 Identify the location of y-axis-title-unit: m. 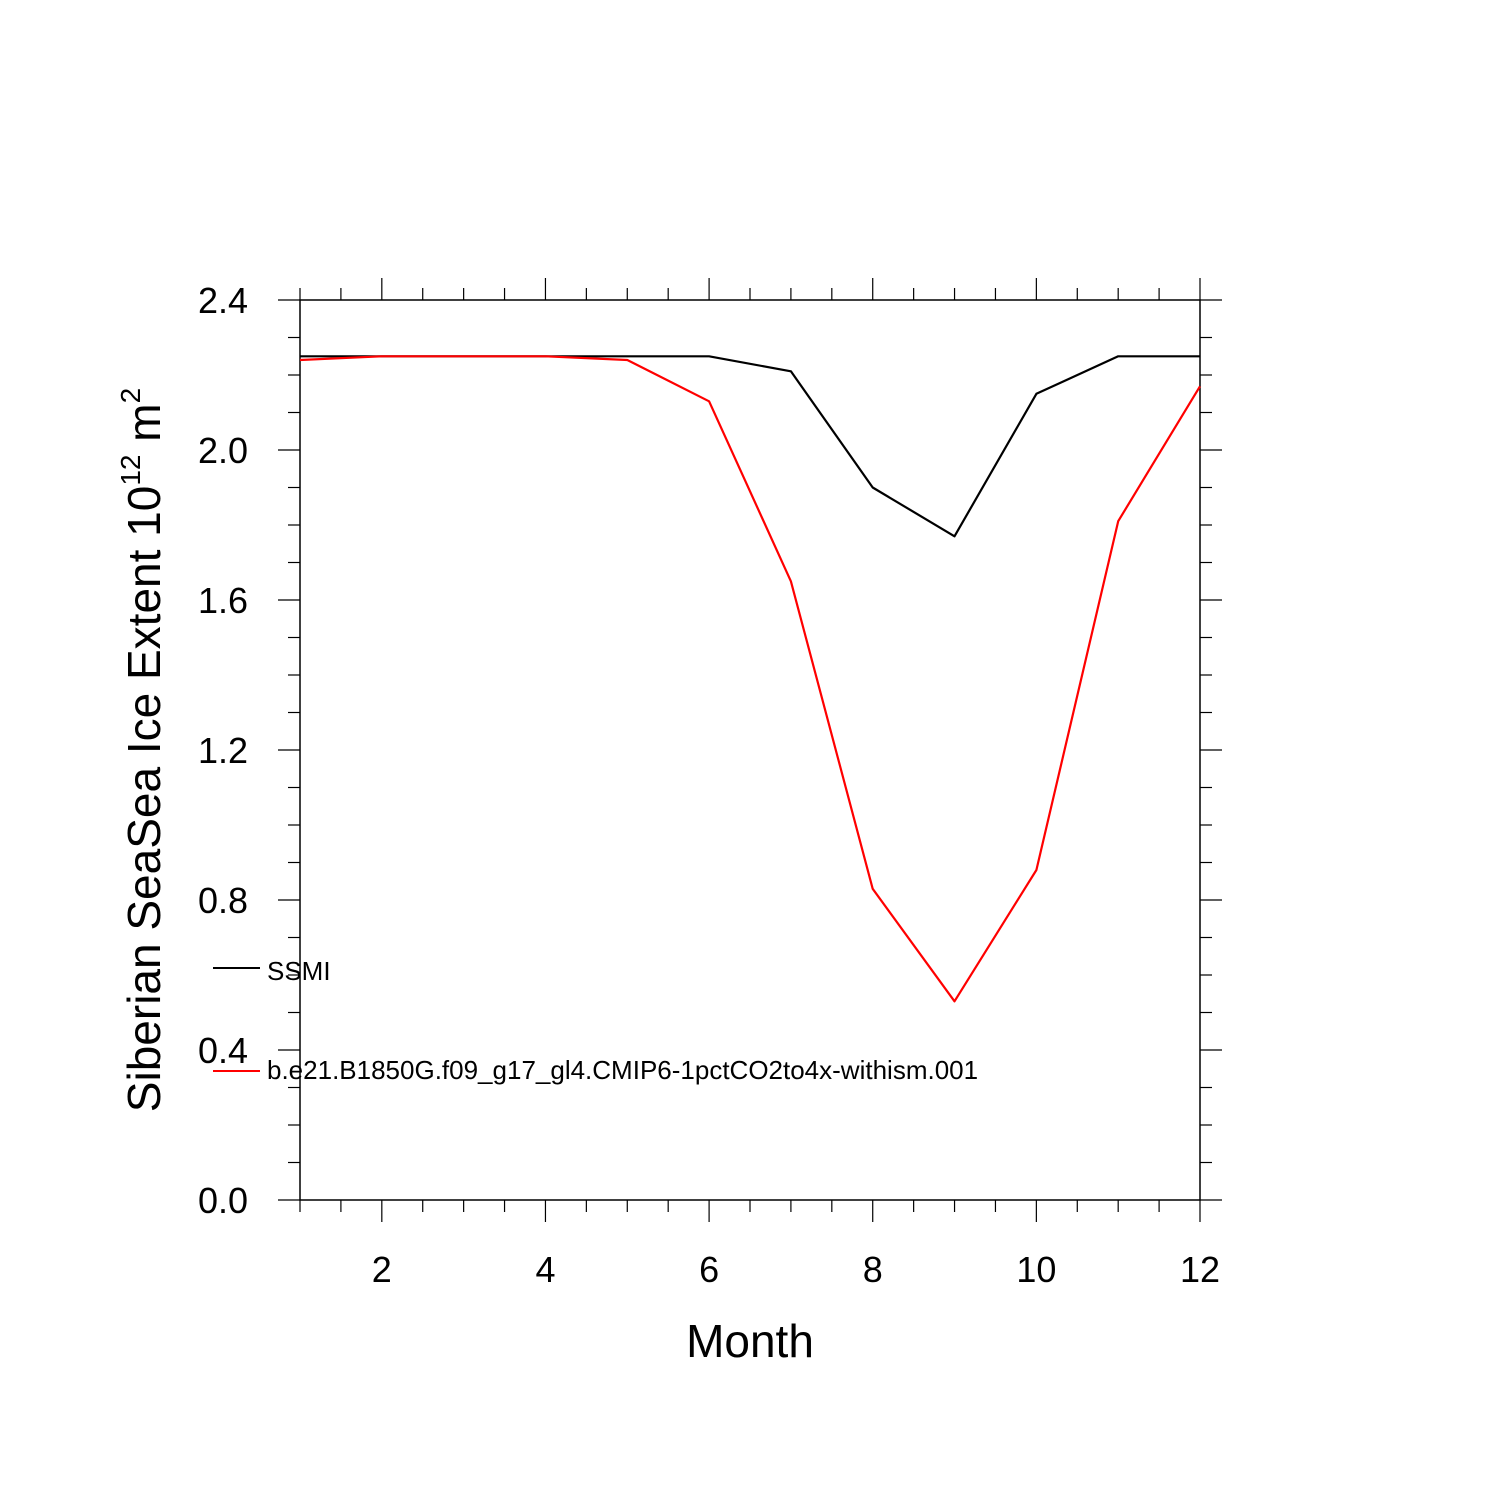
(144, 422).